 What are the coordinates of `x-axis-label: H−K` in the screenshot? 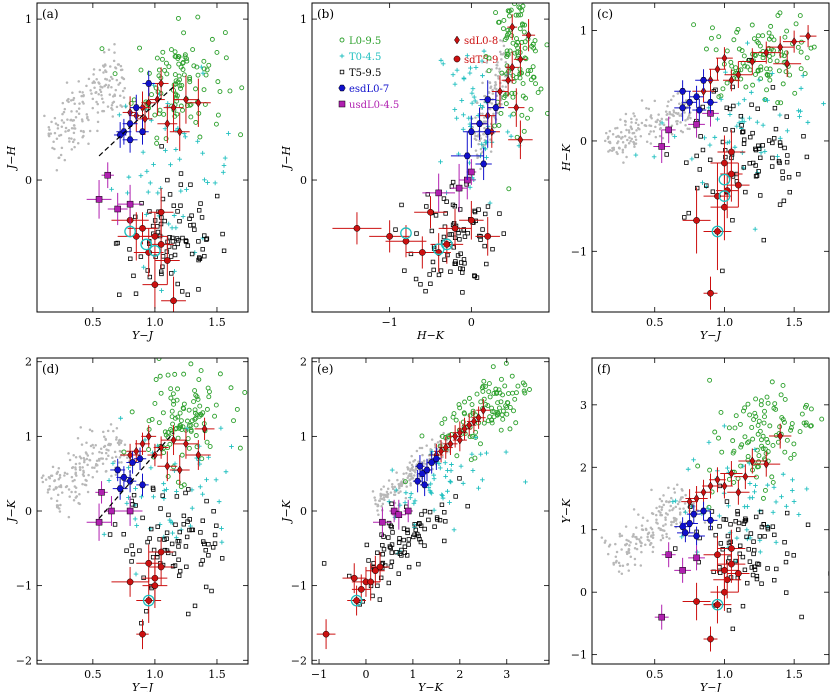 It's located at (430, 335).